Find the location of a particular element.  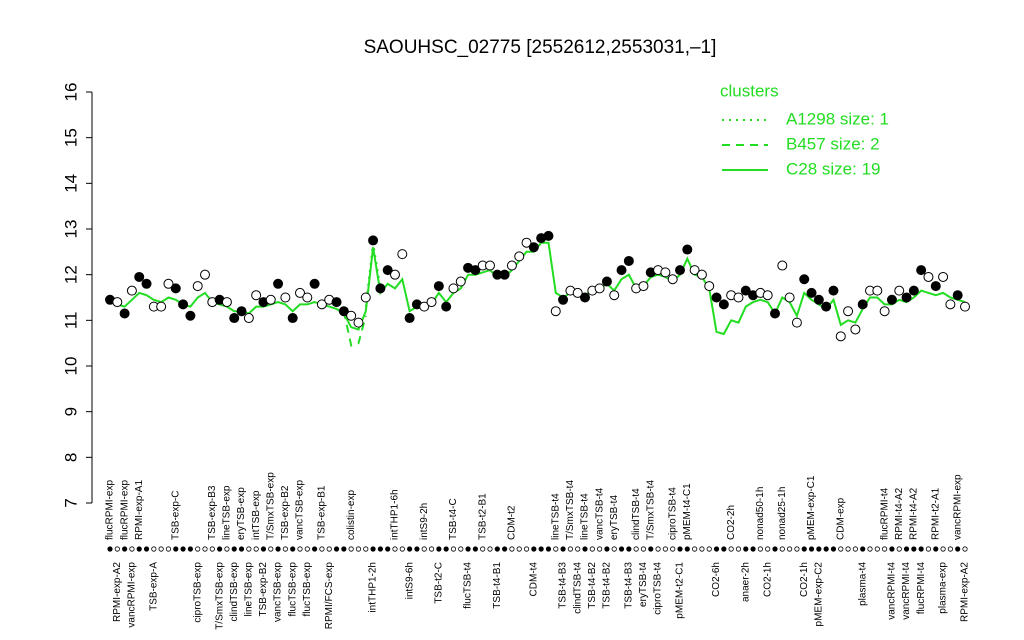

sample-label: CO2-1h is located at coordinates (767, 579).